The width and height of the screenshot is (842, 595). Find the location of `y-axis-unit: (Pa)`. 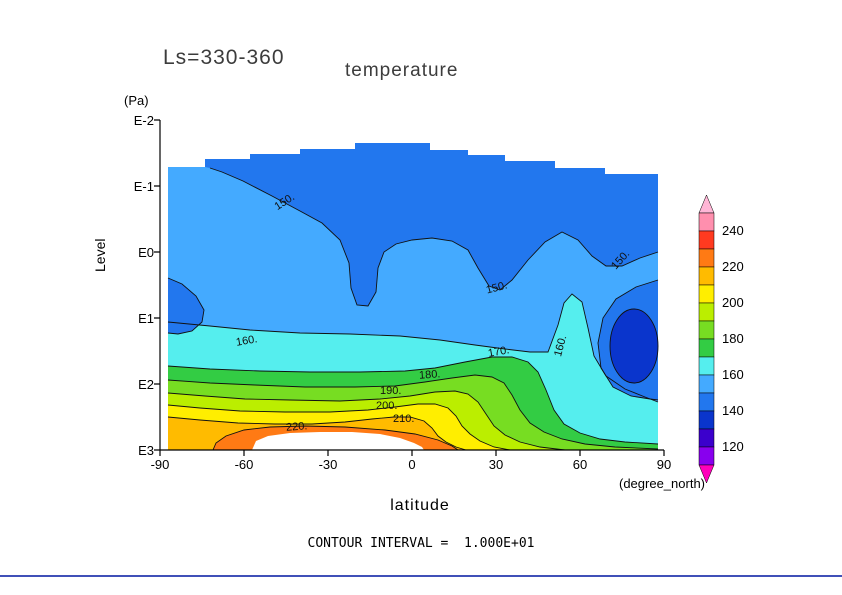

y-axis-unit: (Pa) is located at coordinates (136, 100).